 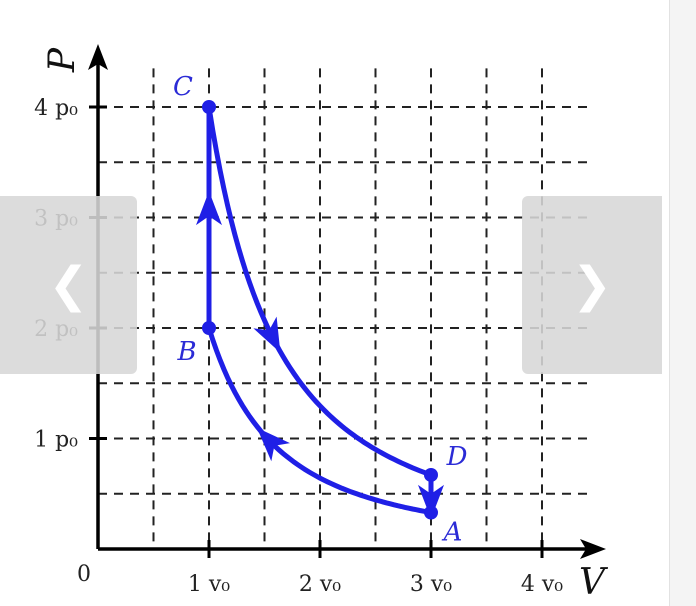 What do you see at coordinates (209, 208) in the screenshot?
I see `path-b-c-arrow` at bounding box center [209, 208].